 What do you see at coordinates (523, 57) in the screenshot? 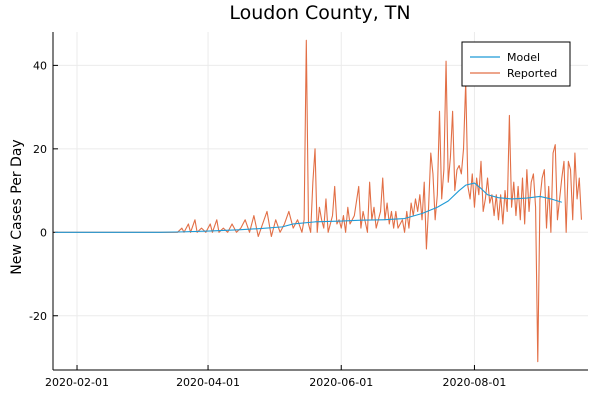
I see `legend-label: Model` at bounding box center [523, 57].